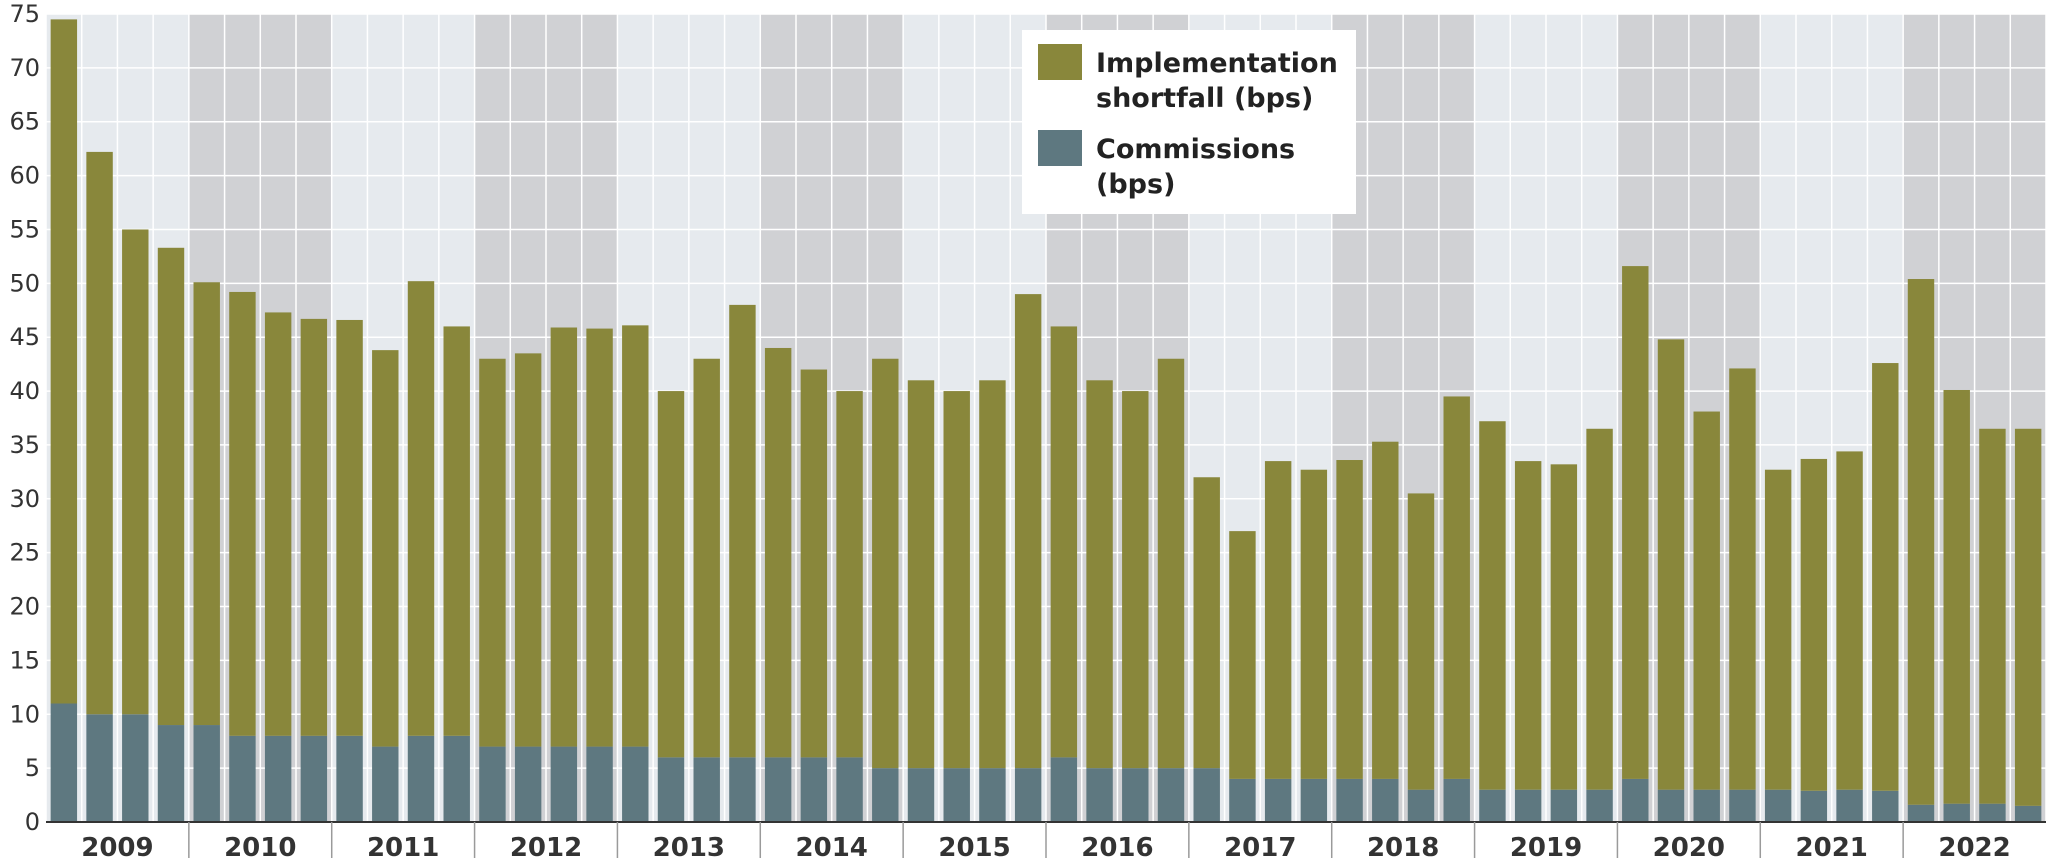 The height and width of the screenshot is (863, 2048). Describe the element at coordinates (32, 768) in the screenshot. I see `y-tick-label-5: 5` at that location.